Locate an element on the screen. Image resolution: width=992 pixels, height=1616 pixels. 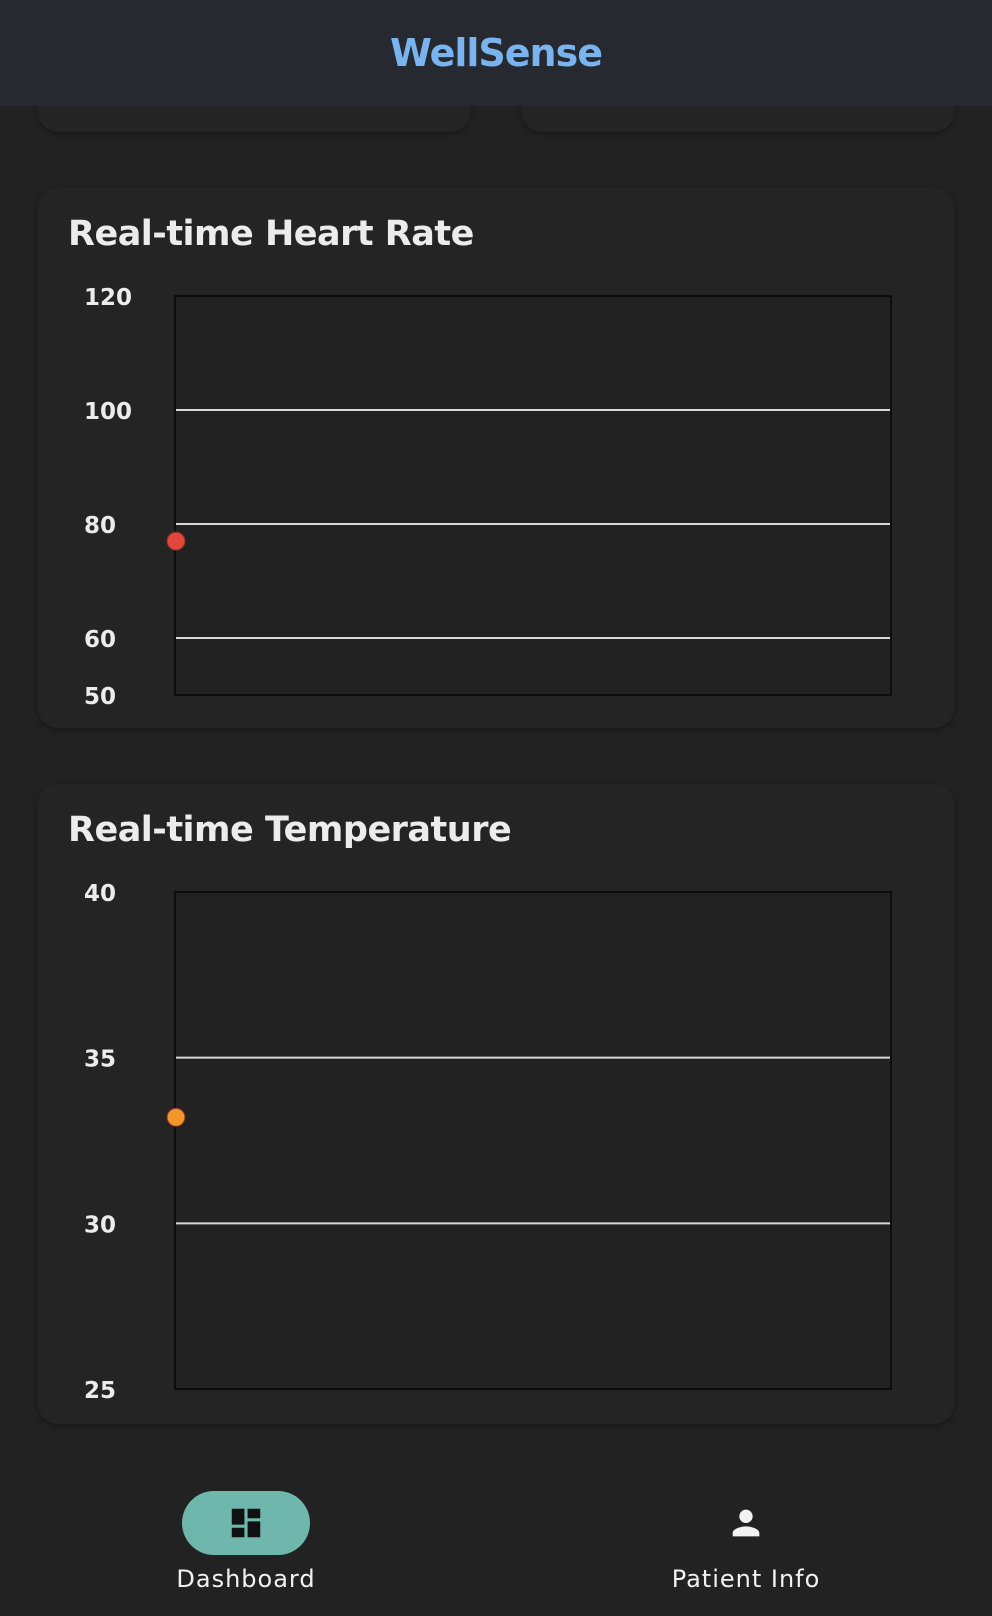
nav-patient-info: Patient Info is located at coordinates (746, 1538).